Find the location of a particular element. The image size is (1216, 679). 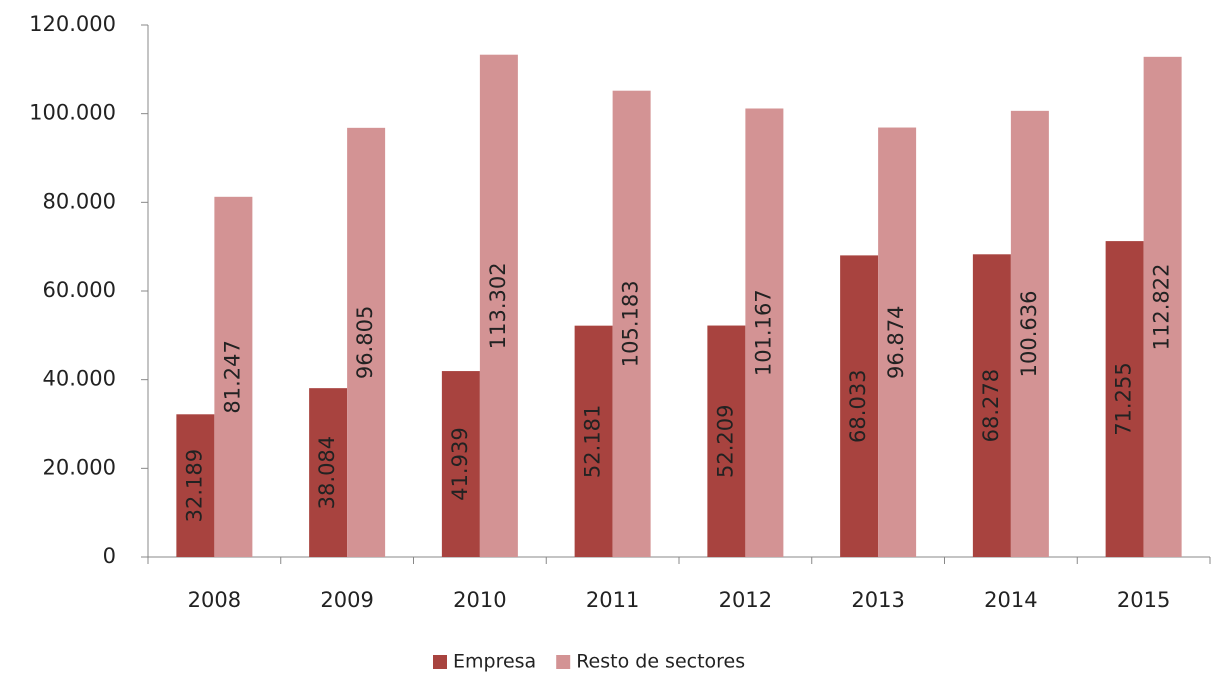

value-label: 32.189 is located at coordinates (194, 485).